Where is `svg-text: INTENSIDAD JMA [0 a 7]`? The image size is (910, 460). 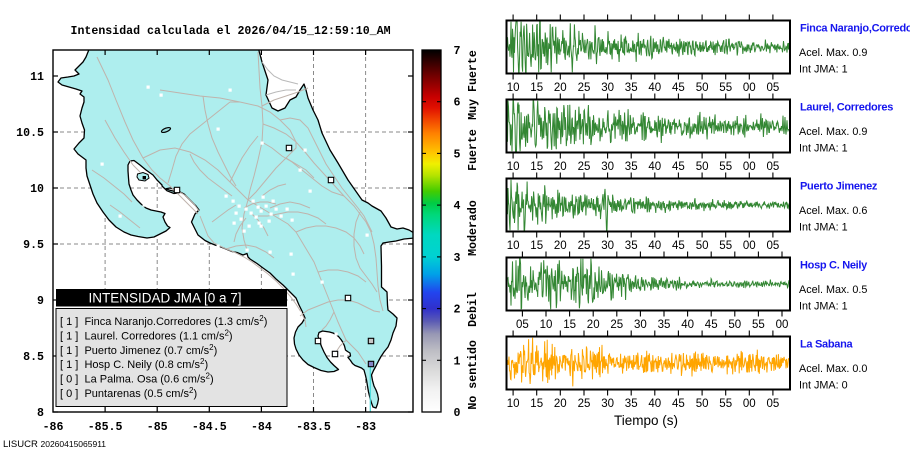 svg-text: INTENSIDAD JMA [0 a 7] is located at coordinates (164, 298).